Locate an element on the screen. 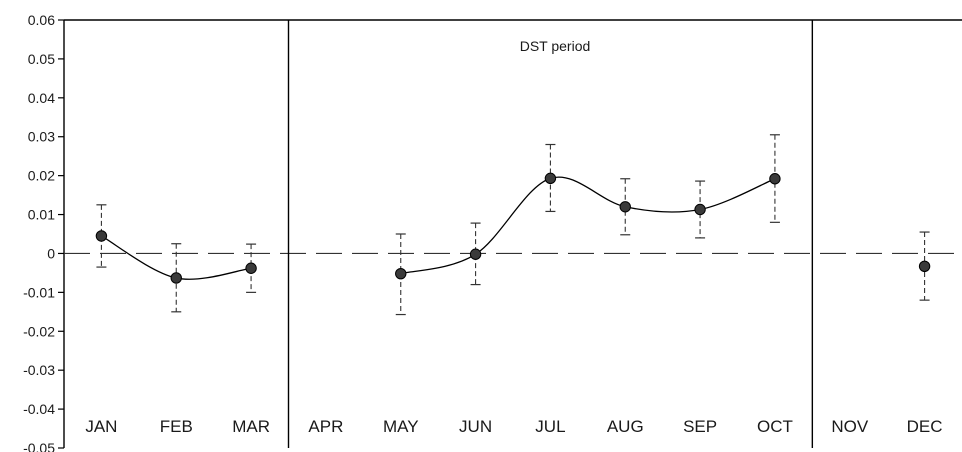 Image resolution: width=962 pixels, height=452 pixels. y-tick-label: 0.02 is located at coordinates (41, 176).